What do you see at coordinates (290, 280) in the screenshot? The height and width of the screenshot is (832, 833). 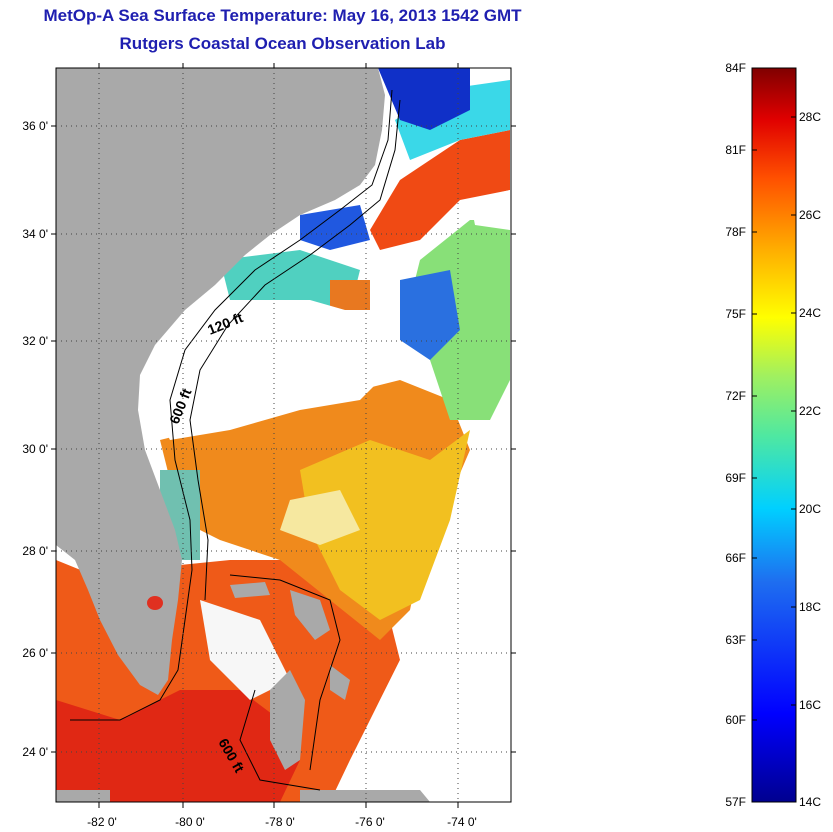 I see `sst-nearshore-mix` at bounding box center [290, 280].